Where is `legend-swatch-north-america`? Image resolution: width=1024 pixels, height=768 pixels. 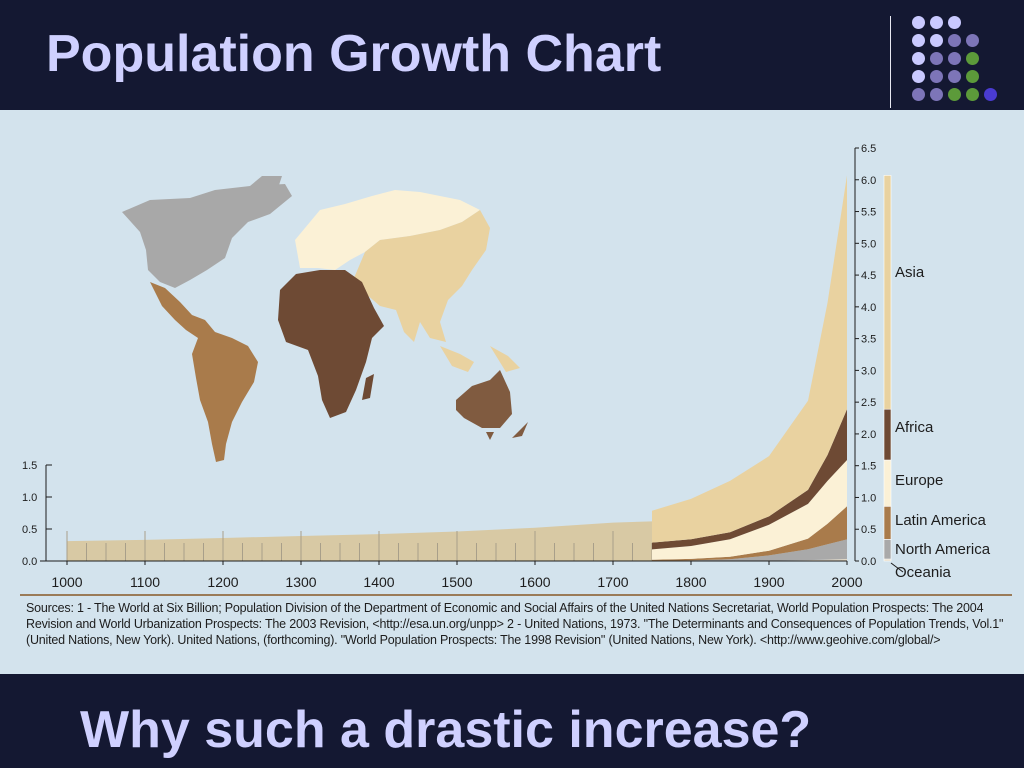
legend-swatch-north-america is located at coordinates (887, 549).